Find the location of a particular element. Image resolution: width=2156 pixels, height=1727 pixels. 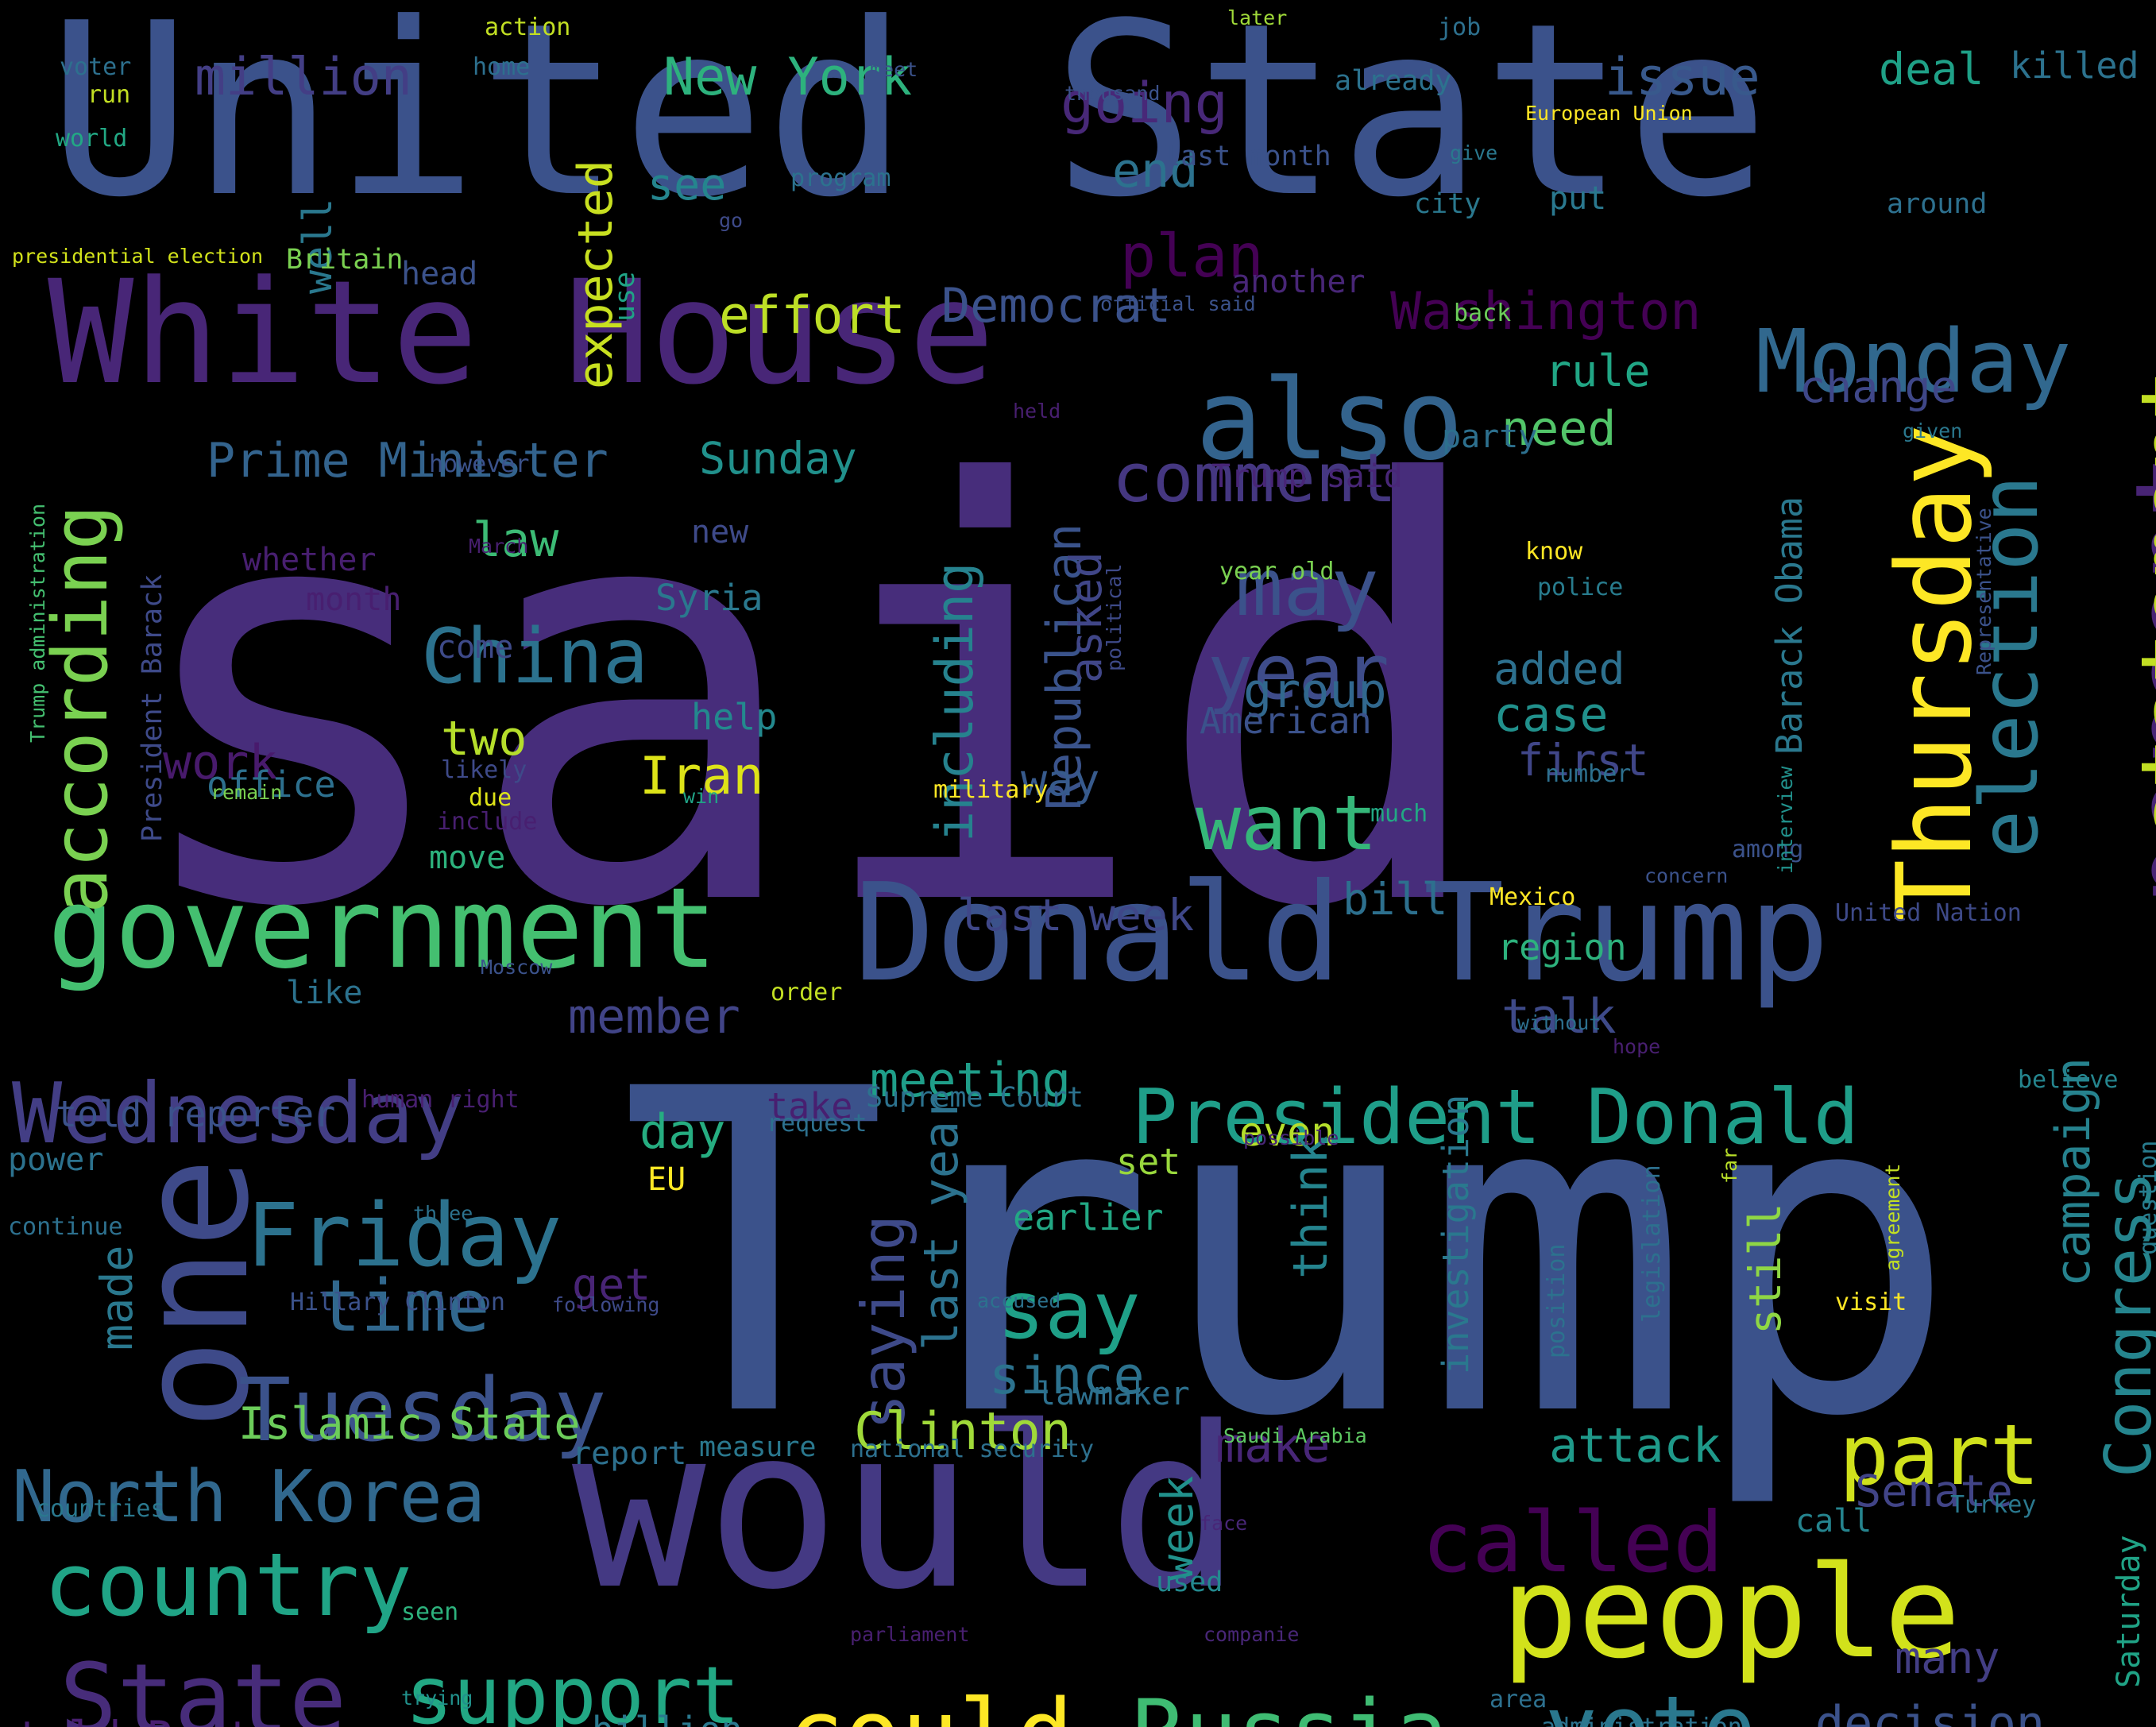

word-government: government is located at coordinates (382, 929).